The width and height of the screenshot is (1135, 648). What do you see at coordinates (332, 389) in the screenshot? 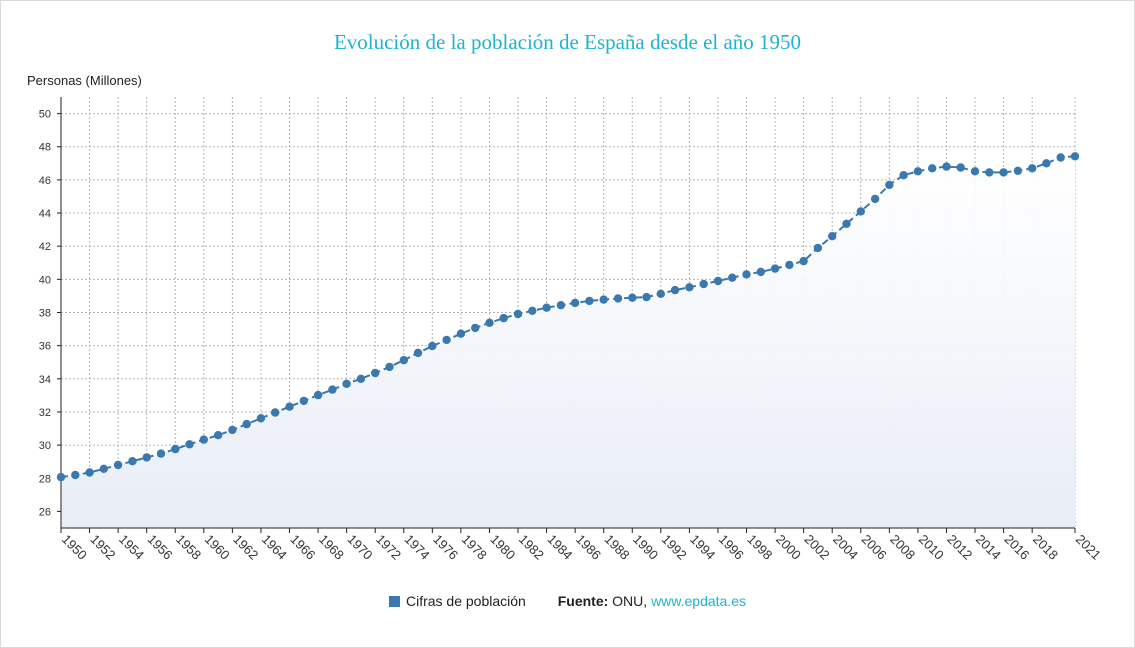
I see `data-point-1969` at bounding box center [332, 389].